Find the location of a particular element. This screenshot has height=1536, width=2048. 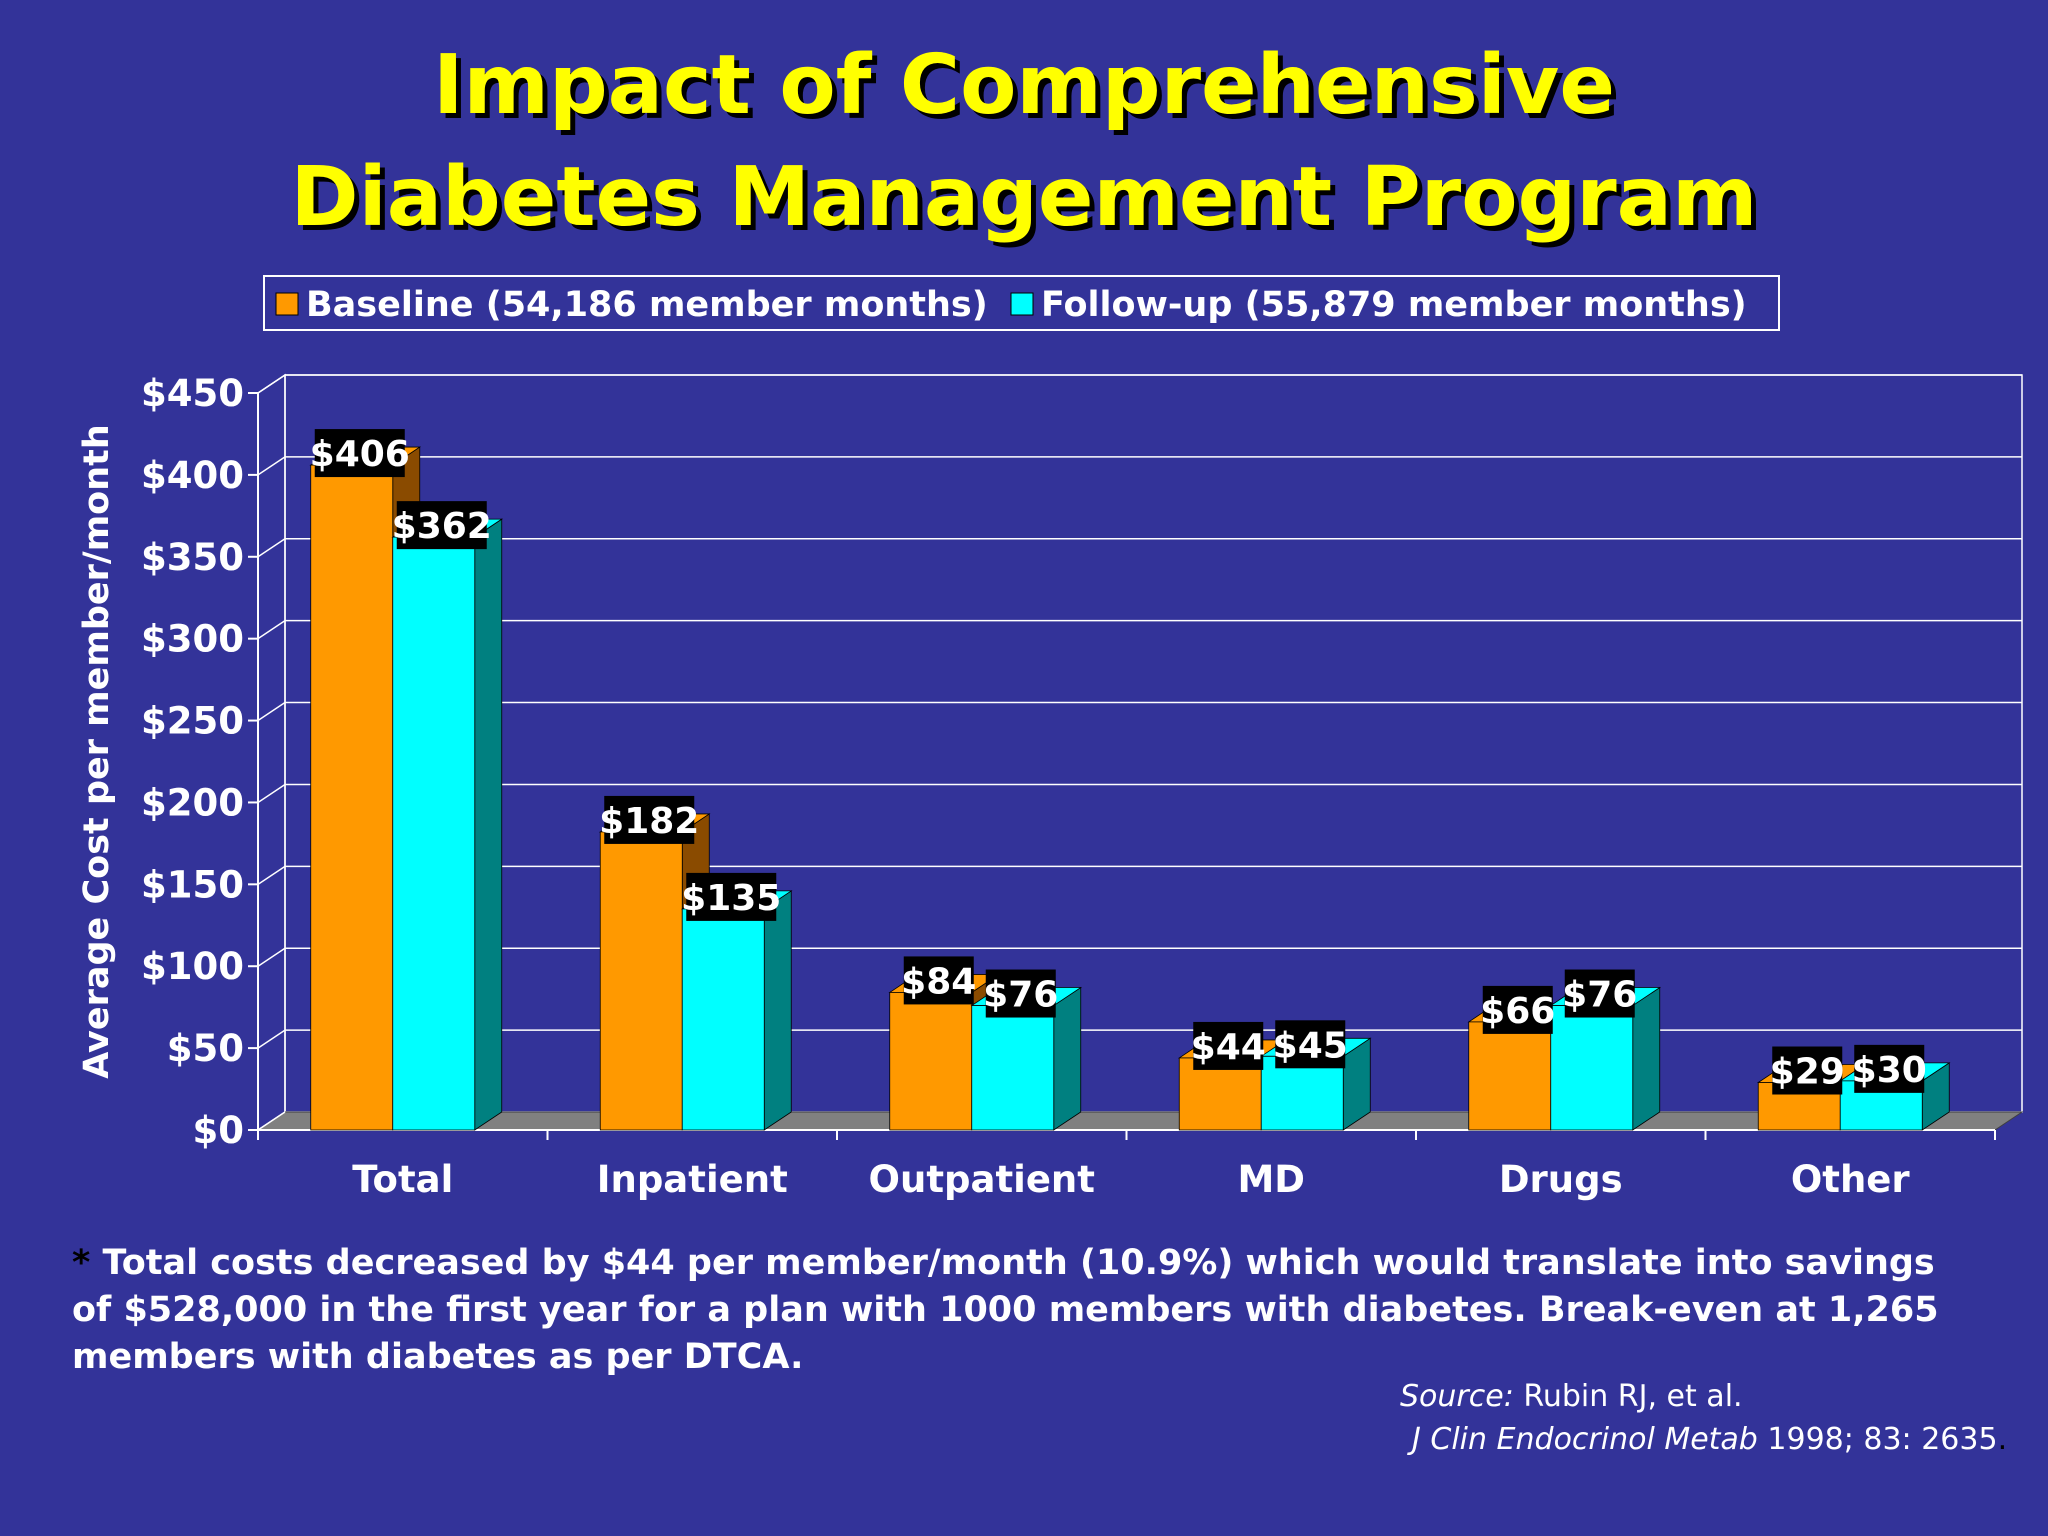

title-line-1: Impact of Comprehensive is located at coordinates (1024, 85).